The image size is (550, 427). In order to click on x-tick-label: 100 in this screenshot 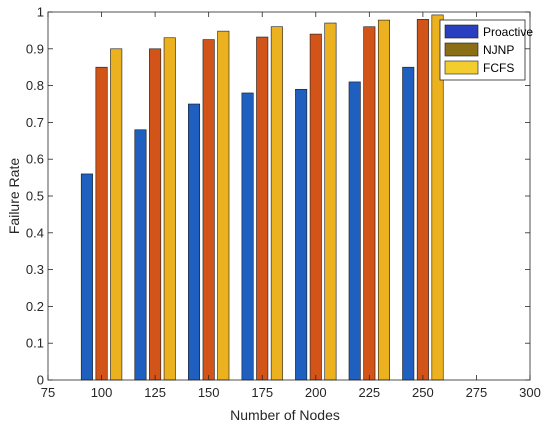, I will do `click(102, 392)`.